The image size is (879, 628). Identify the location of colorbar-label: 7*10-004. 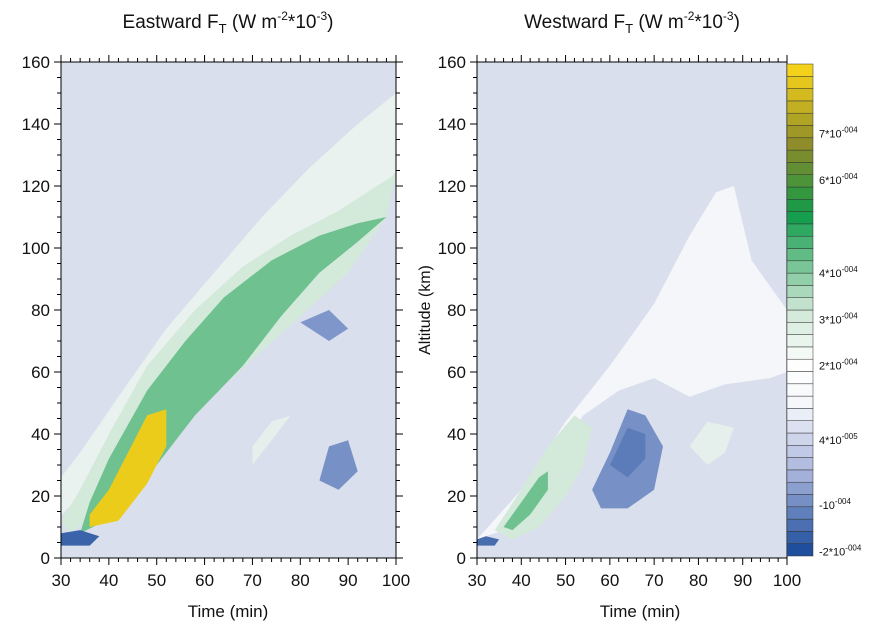
(838, 133).